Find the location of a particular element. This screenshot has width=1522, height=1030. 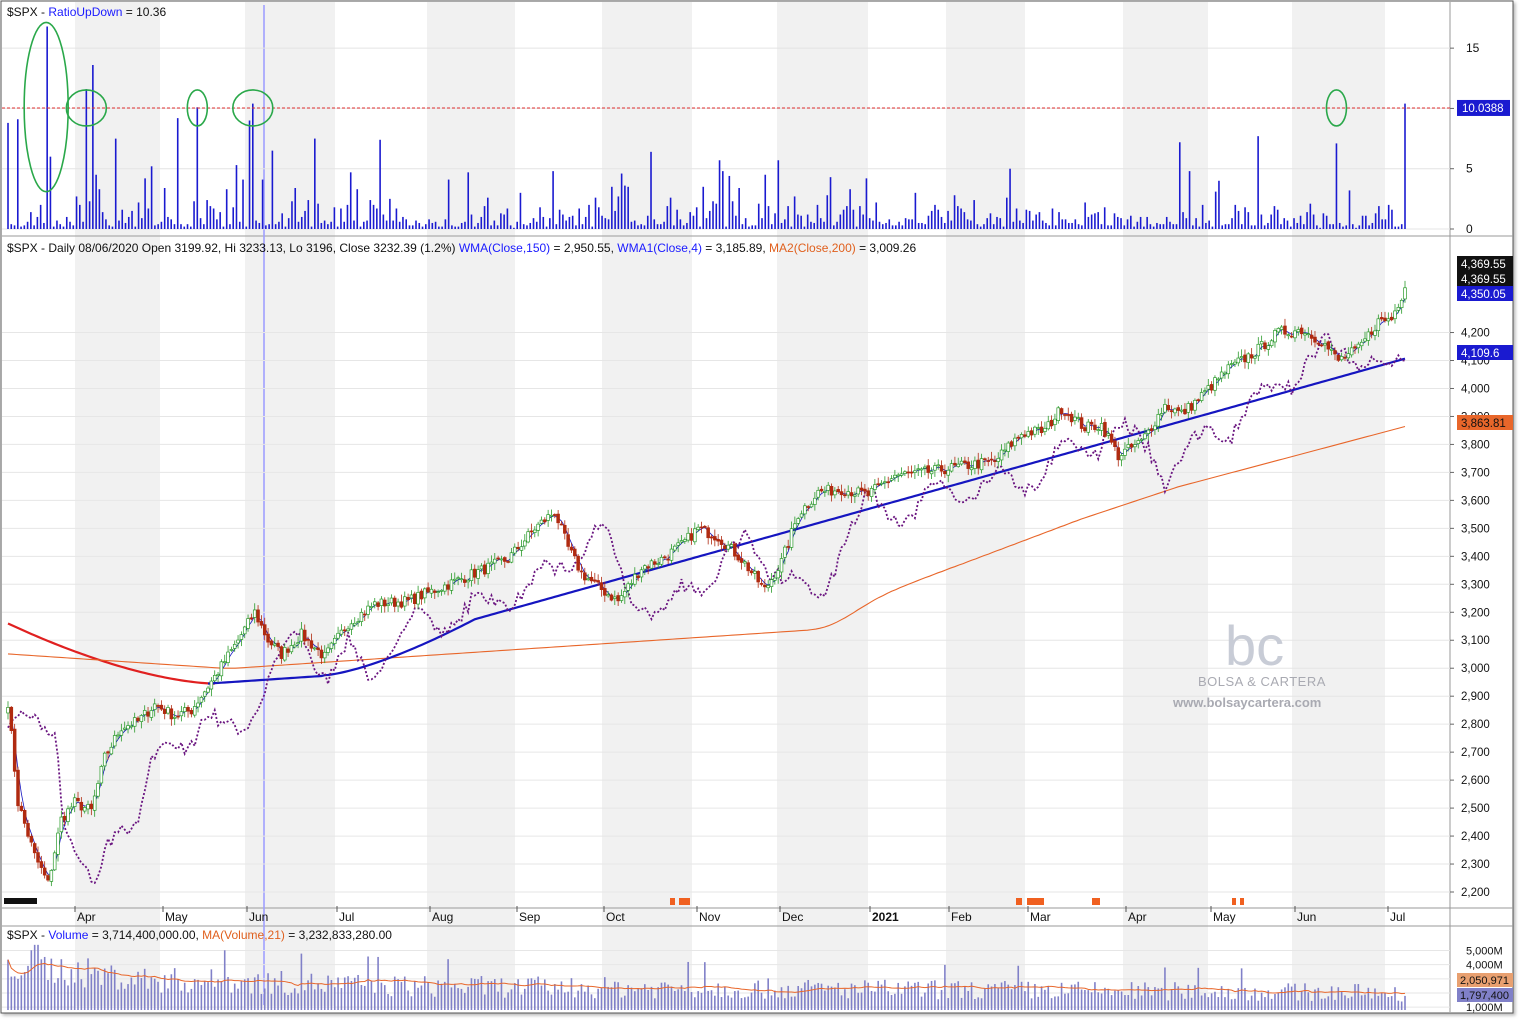

volume-tick-label: 4,000M is located at coordinates (1484, 966).